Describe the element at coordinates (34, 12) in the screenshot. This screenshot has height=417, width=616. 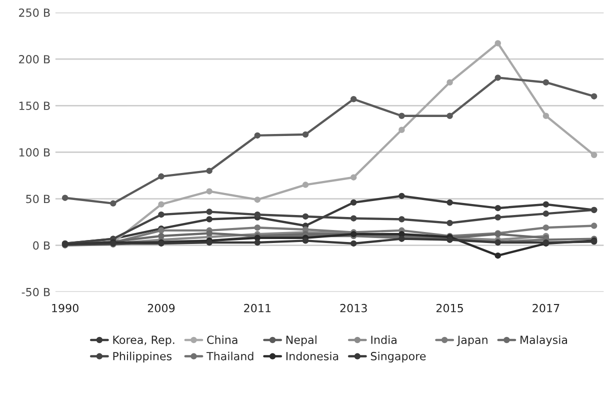
I see `y-tick-label: 250 B` at that location.